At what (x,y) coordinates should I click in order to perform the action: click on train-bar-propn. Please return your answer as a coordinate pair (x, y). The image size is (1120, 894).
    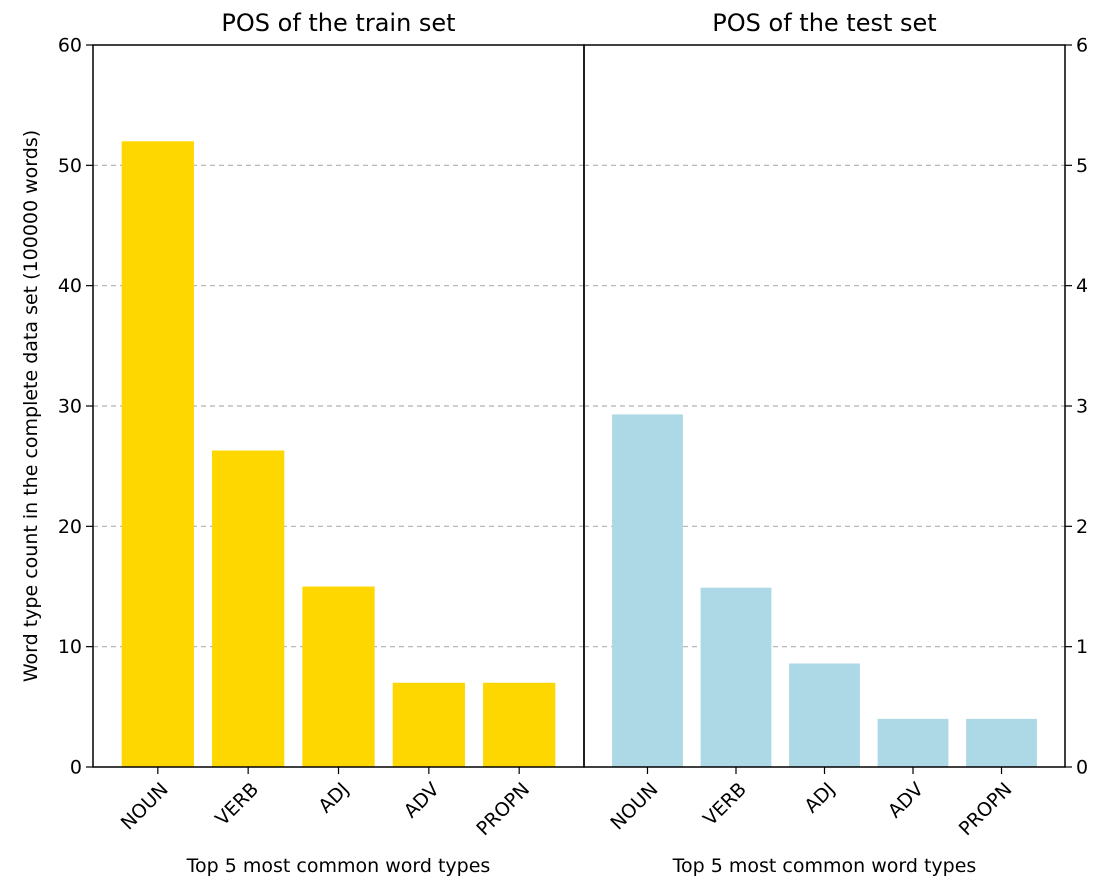
    Looking at the image, I should click on (519, 724).